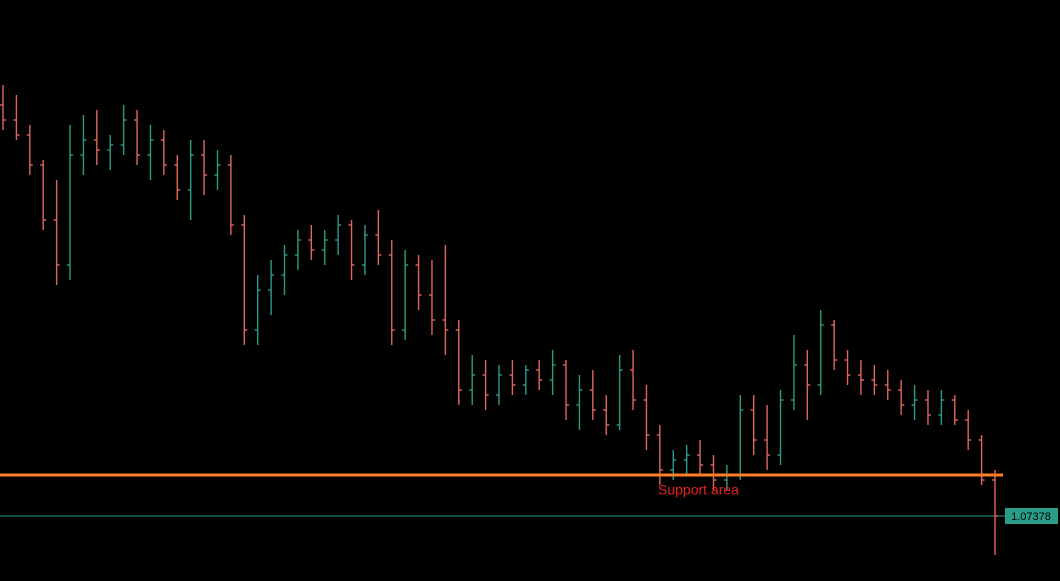  I want to click on price-tag, so click(1031, 516).